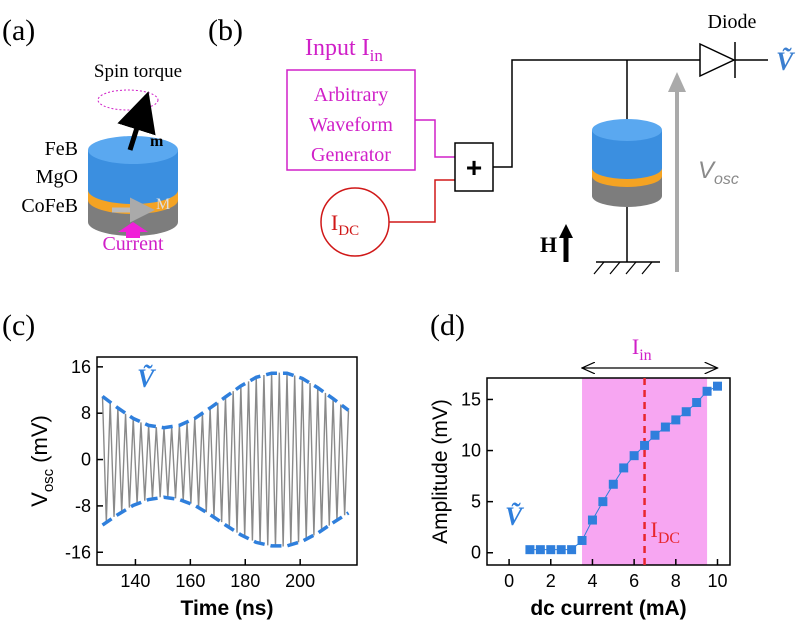 This screenshot has width=800, height=636. Describe the element at coordinates (39, 439) in the screenshot. I see `text: (mV)` at that location.